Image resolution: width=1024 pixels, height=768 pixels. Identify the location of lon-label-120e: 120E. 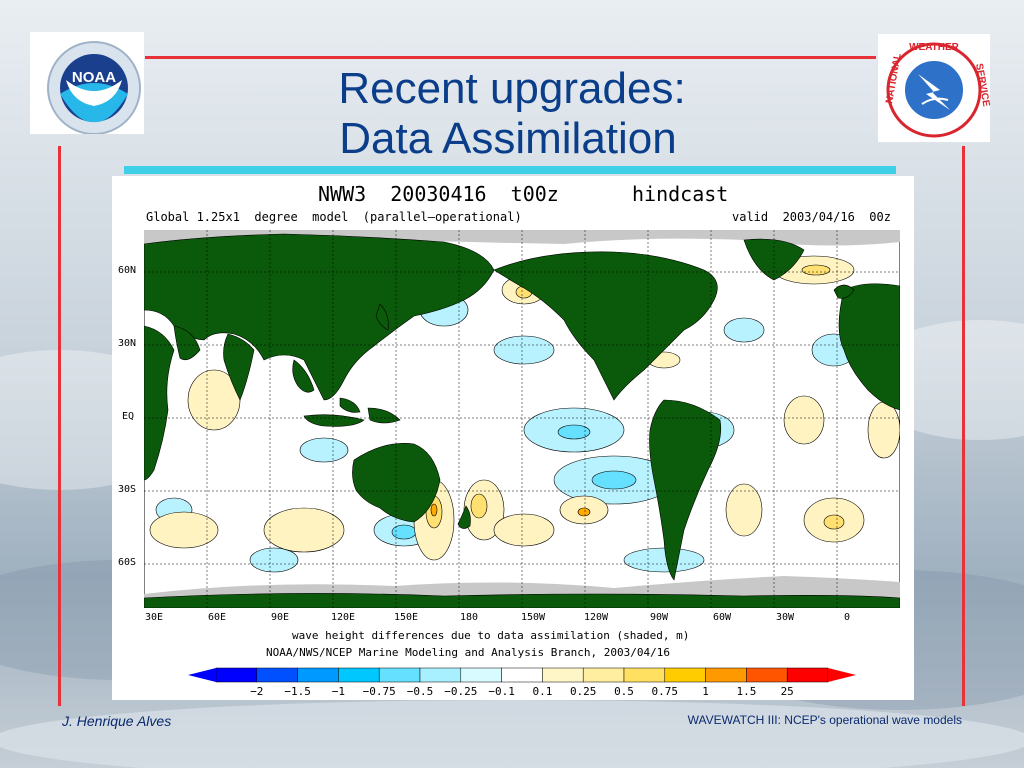
(343, 617).